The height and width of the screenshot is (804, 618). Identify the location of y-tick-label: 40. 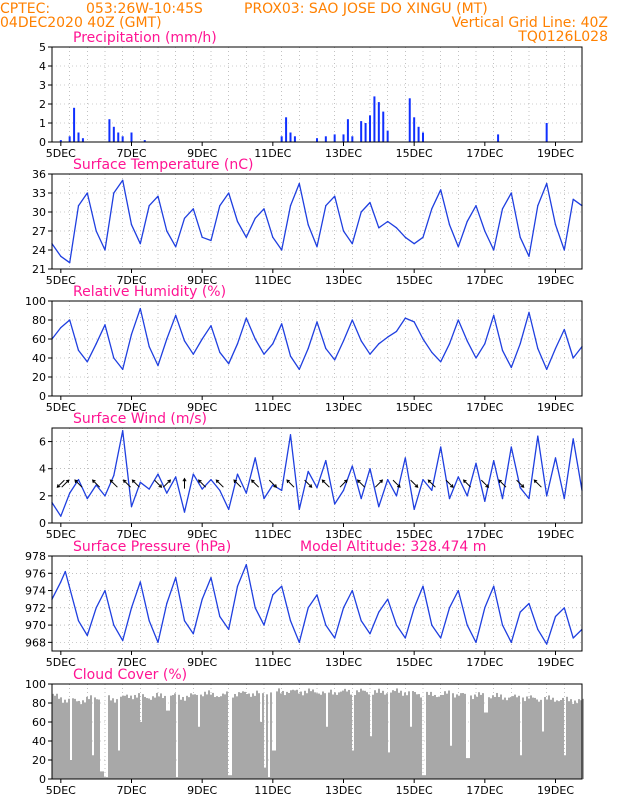
(39, 358).